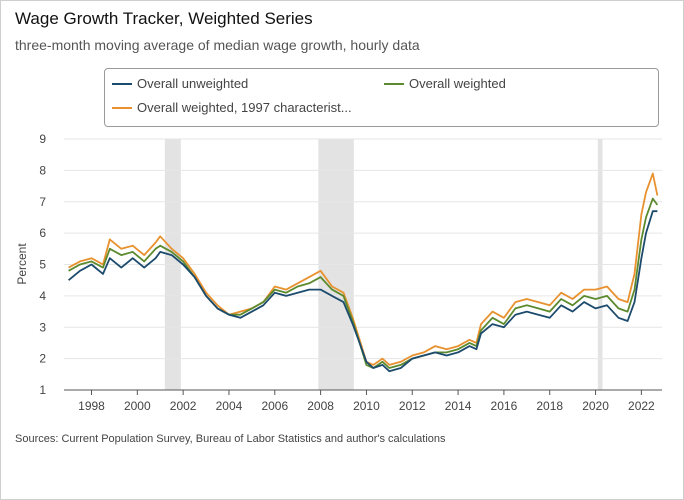  Describe the element at coordinates (549, 406) in the screenshot. I see `x-tick-label: 2018` at that location.